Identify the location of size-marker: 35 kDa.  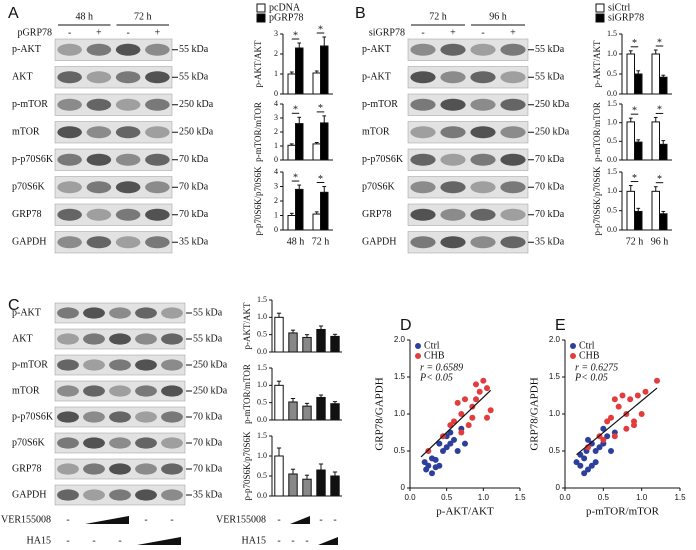
(550, 242).